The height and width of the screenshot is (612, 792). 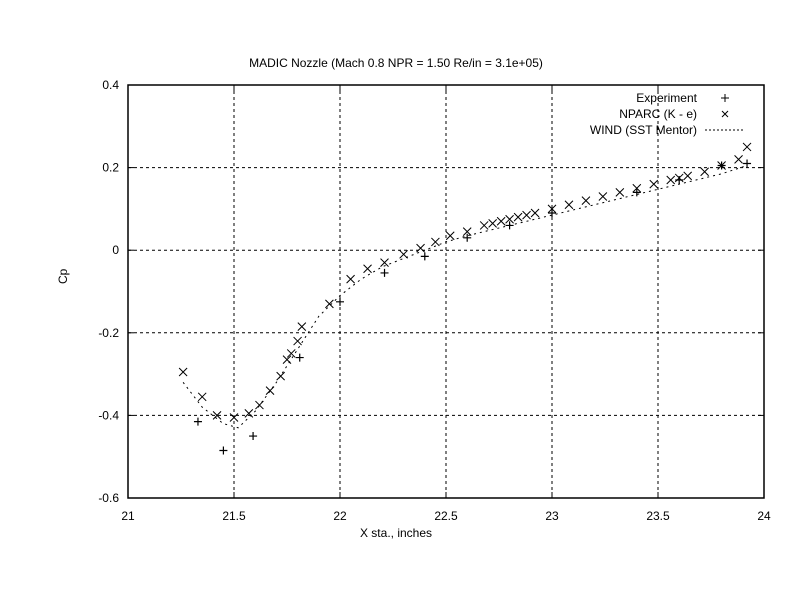 What do you see at coordinates (725, 114) in the screenshot?
I see `legend-cross-icon` at bounding box center [725, 114].